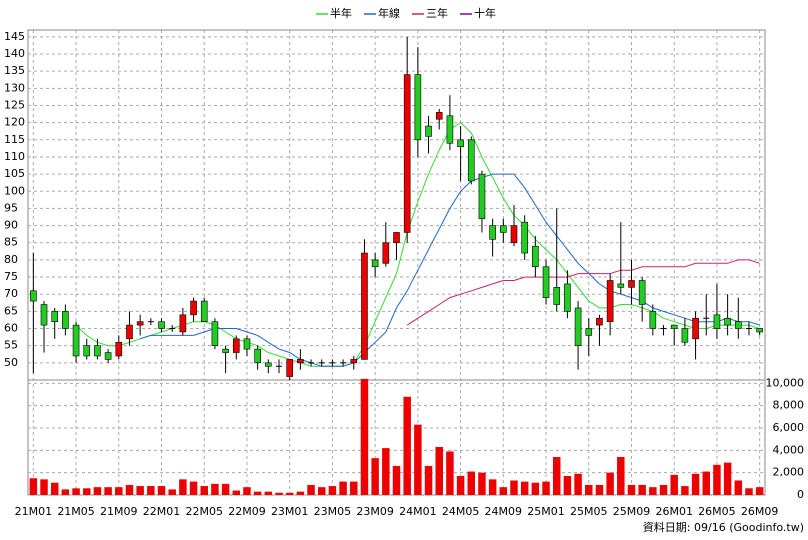 The width and height of the screenshot is (808, 540). Describe the element at coordinates (785, 382) in the screenshot. I see `volume-tick-label: 10,000` at that location.